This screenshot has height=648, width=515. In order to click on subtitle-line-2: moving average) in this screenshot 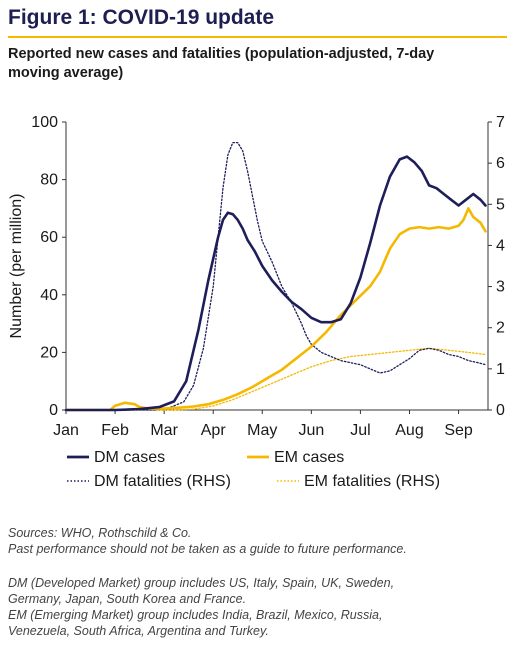, I will do `click(66, 73)`.